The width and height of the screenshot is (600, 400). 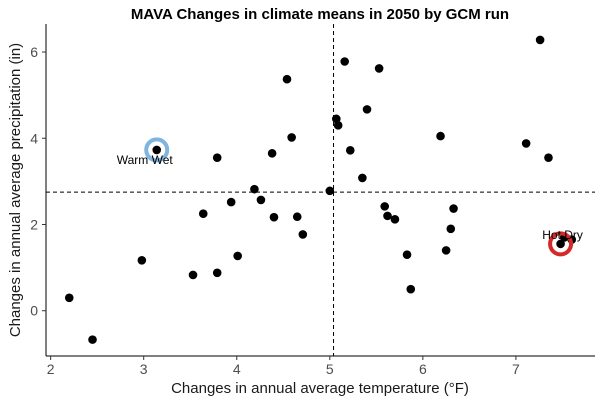 I want to click on annotation-label: Warm Wet, so click(x=145, y=160).